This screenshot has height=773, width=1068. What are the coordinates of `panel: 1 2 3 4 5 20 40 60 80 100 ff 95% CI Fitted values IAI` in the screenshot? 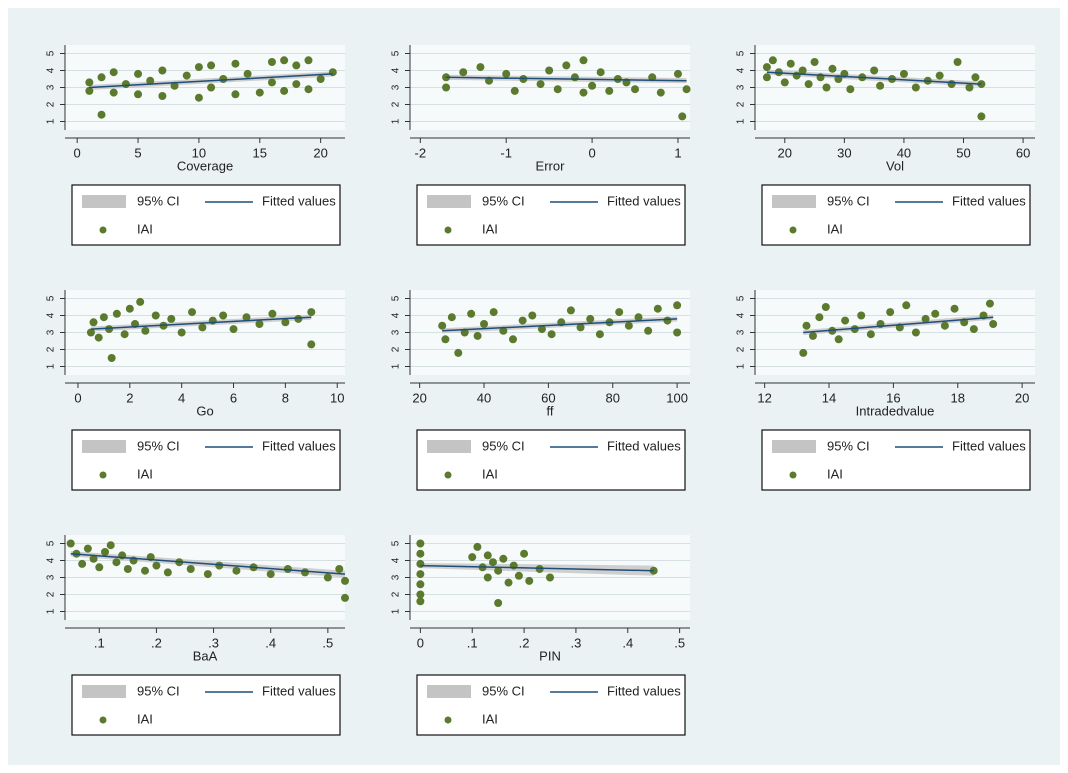 It's located at (540, 390).